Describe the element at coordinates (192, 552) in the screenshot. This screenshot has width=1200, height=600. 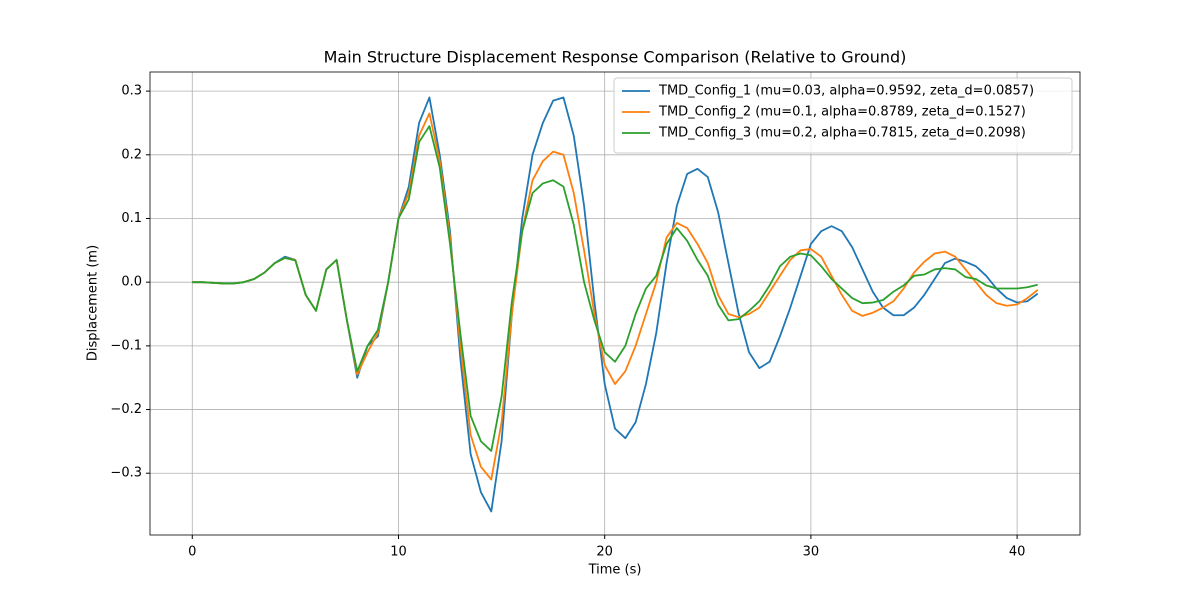
I see `x-tick-label: 0` at that location.